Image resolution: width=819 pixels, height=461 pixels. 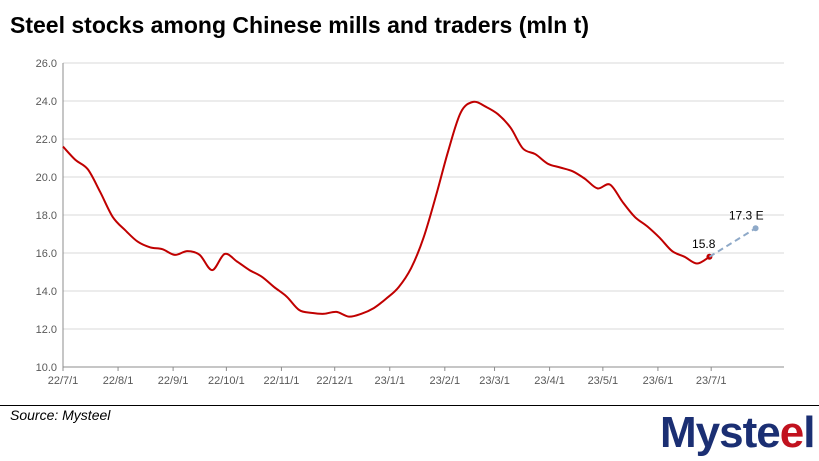 I want to click on y-tick-label: 12.0, so click(x=46, y=330).